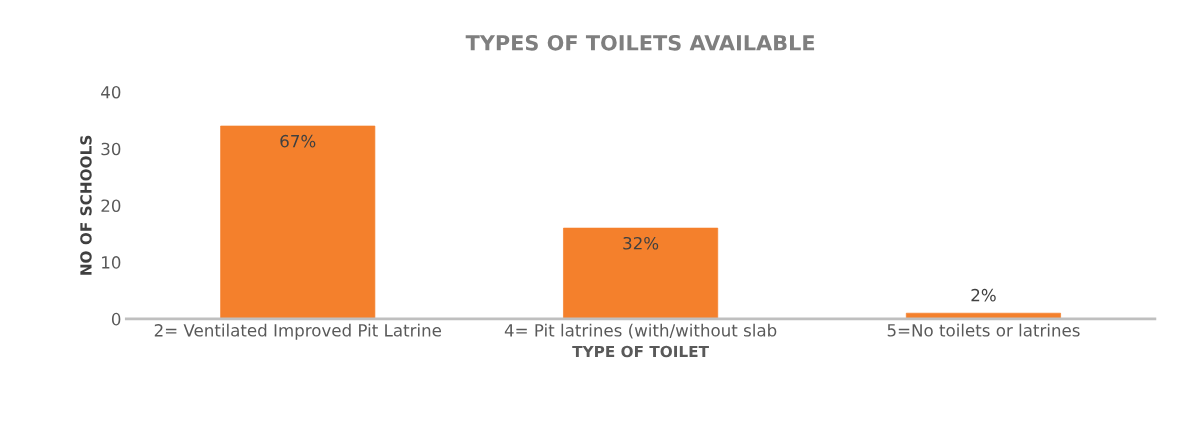  I want to click on y-tick-label: 20, so click(111, 206).